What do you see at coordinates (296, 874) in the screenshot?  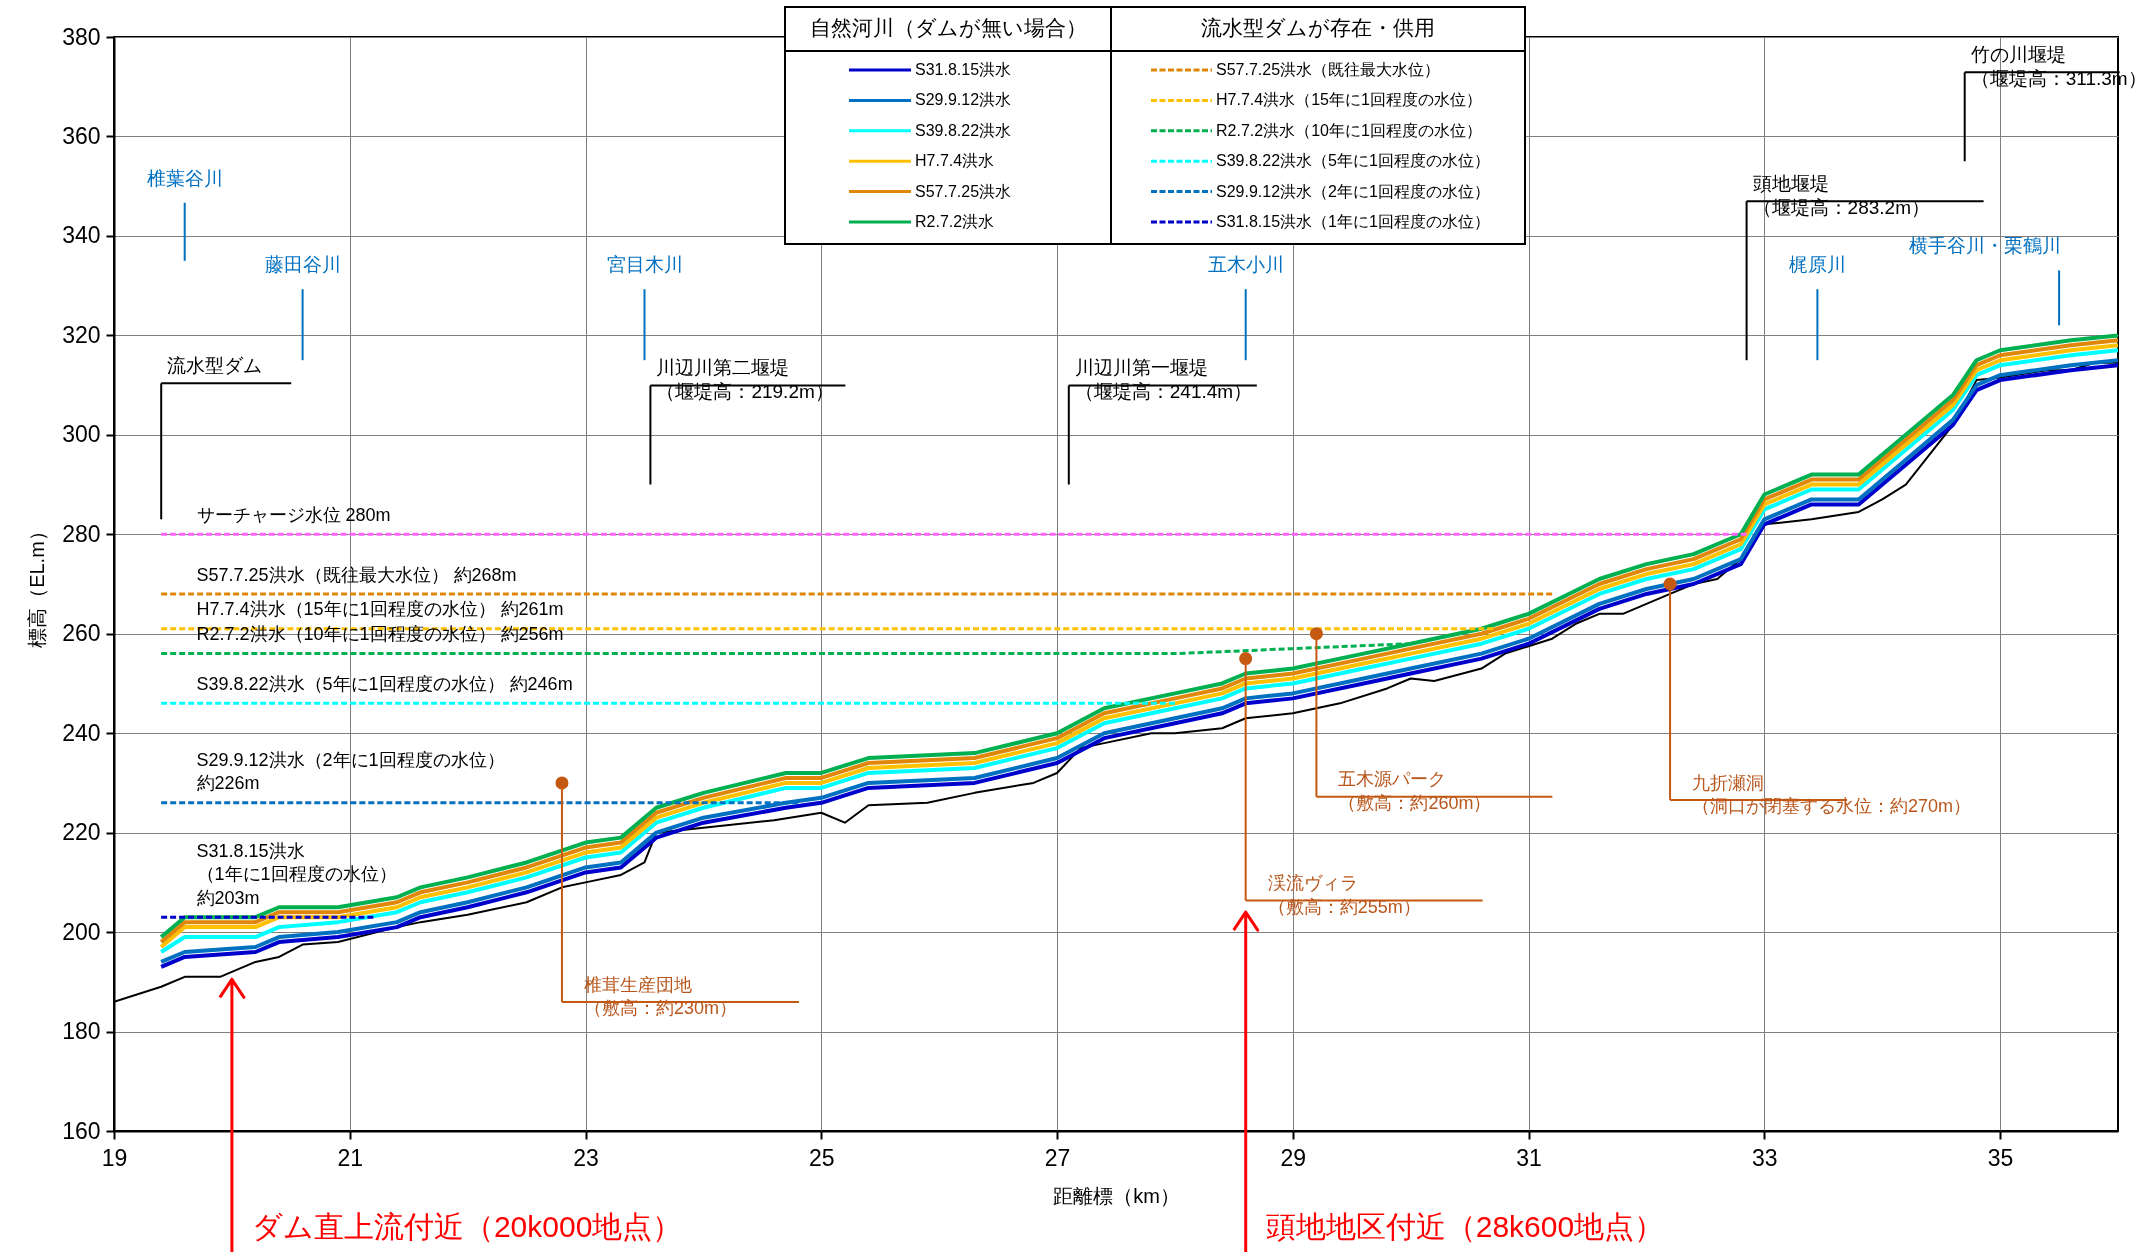 I see `annotation: S31.8.15洪水（1年に1回程度の水位）約203m` at bounding box center [296, 874].